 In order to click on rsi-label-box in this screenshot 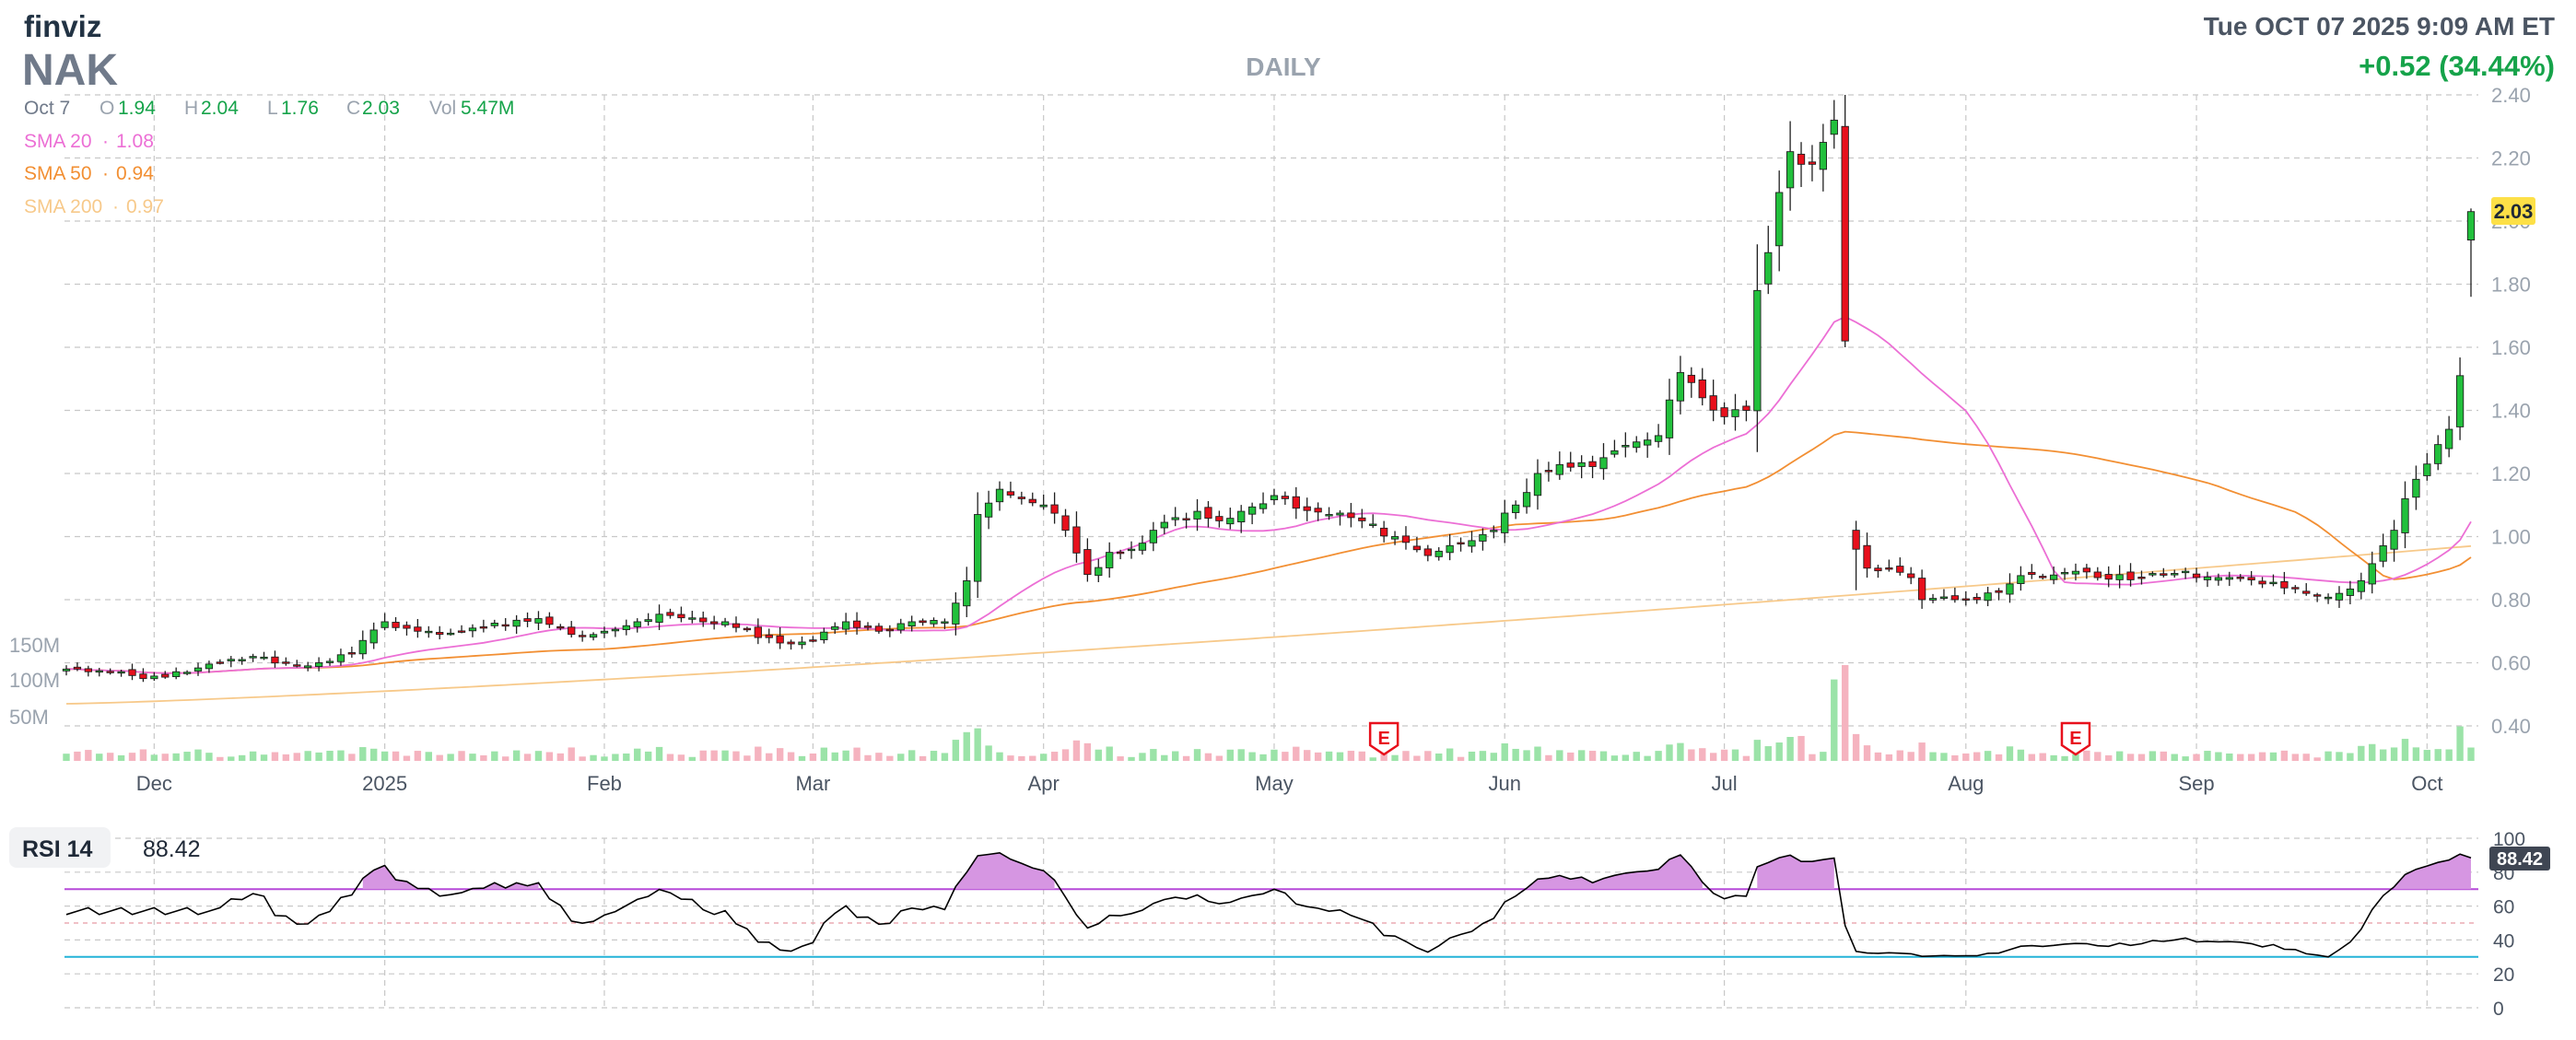, I will do `click(60, 847)`.